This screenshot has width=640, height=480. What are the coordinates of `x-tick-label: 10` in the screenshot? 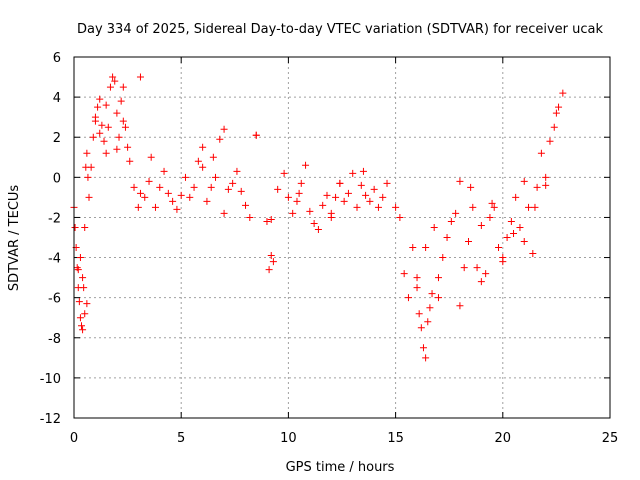 It's located at (288, 438).